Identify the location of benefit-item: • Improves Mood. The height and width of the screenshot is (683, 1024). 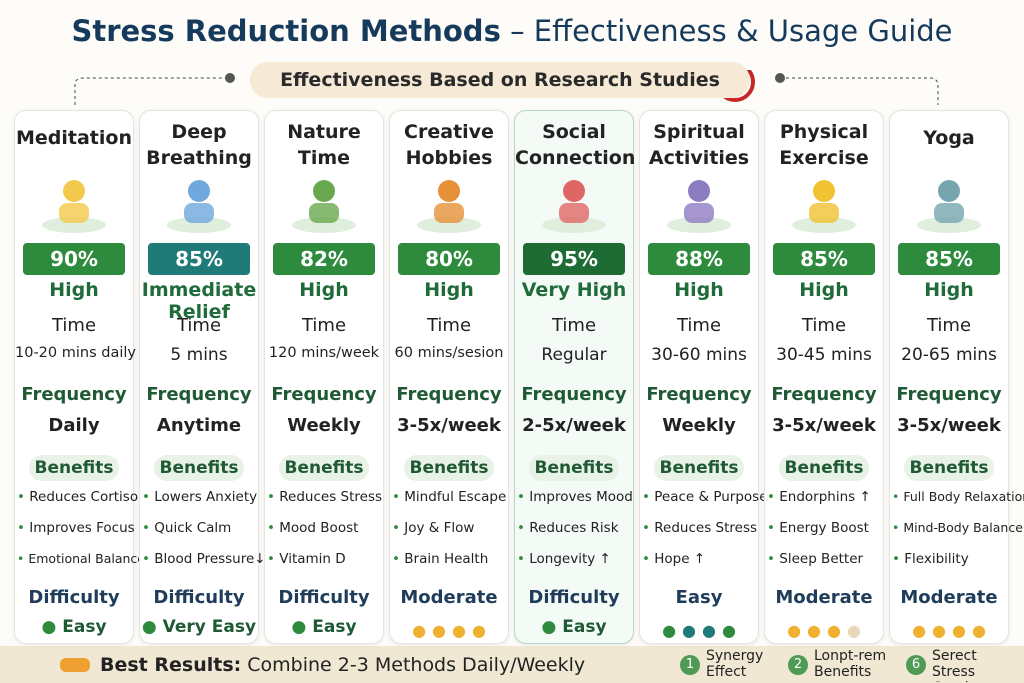
(577, 497).